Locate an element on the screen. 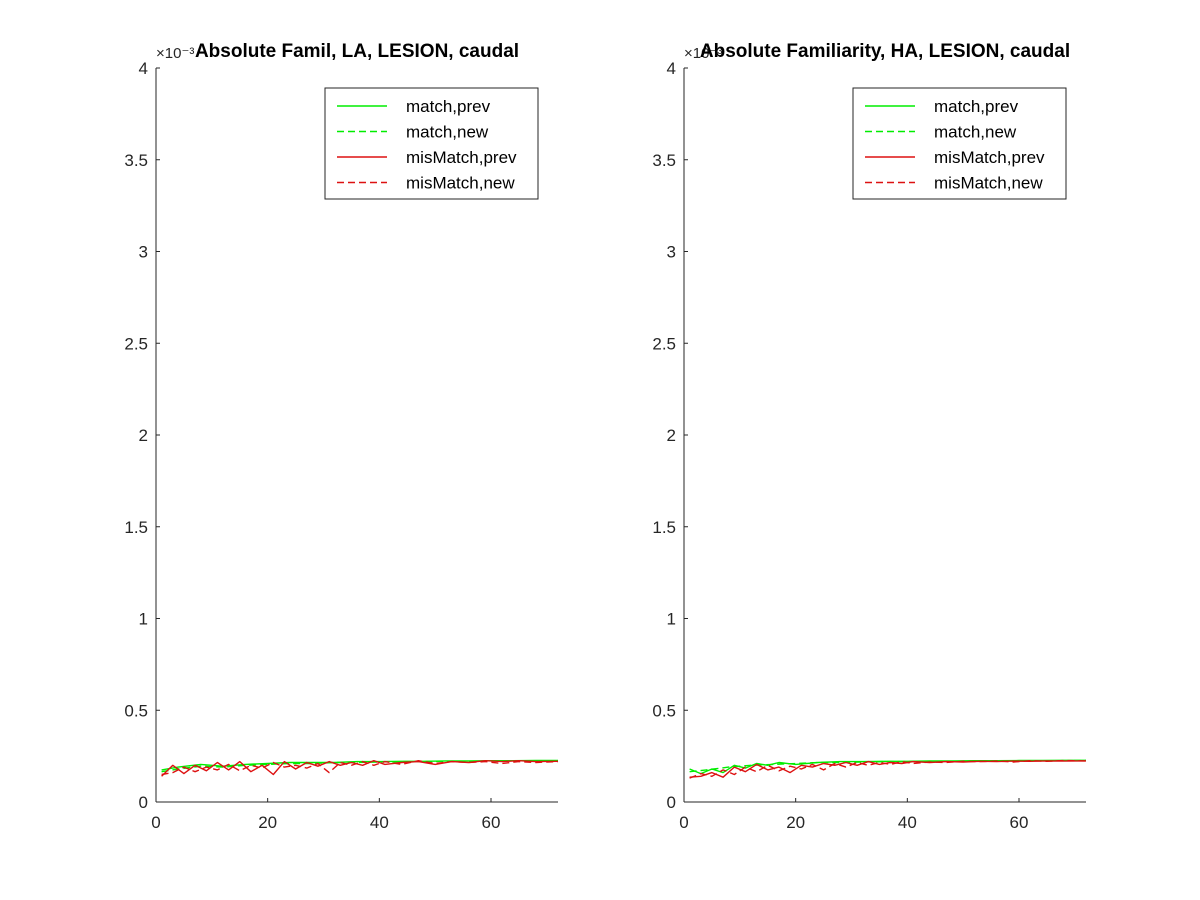  chart-title: Absolute Familiarity, HA, LESION, caudal is located at coordinates (885, 51).